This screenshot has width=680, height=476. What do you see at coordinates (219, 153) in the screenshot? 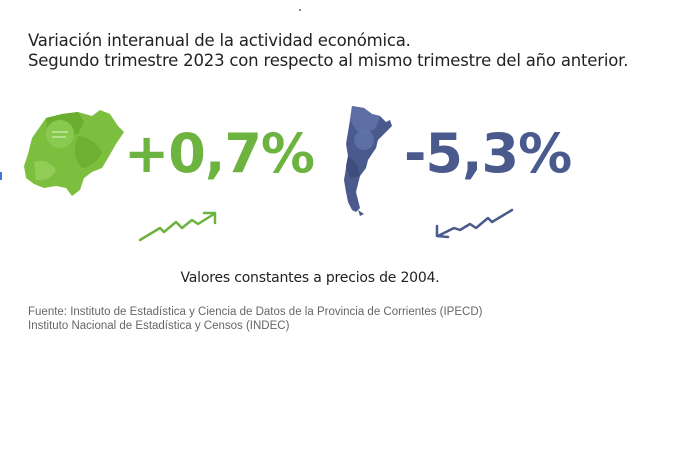
I see `corrientes-value: +0,7%` at bounding box center [219, 153].